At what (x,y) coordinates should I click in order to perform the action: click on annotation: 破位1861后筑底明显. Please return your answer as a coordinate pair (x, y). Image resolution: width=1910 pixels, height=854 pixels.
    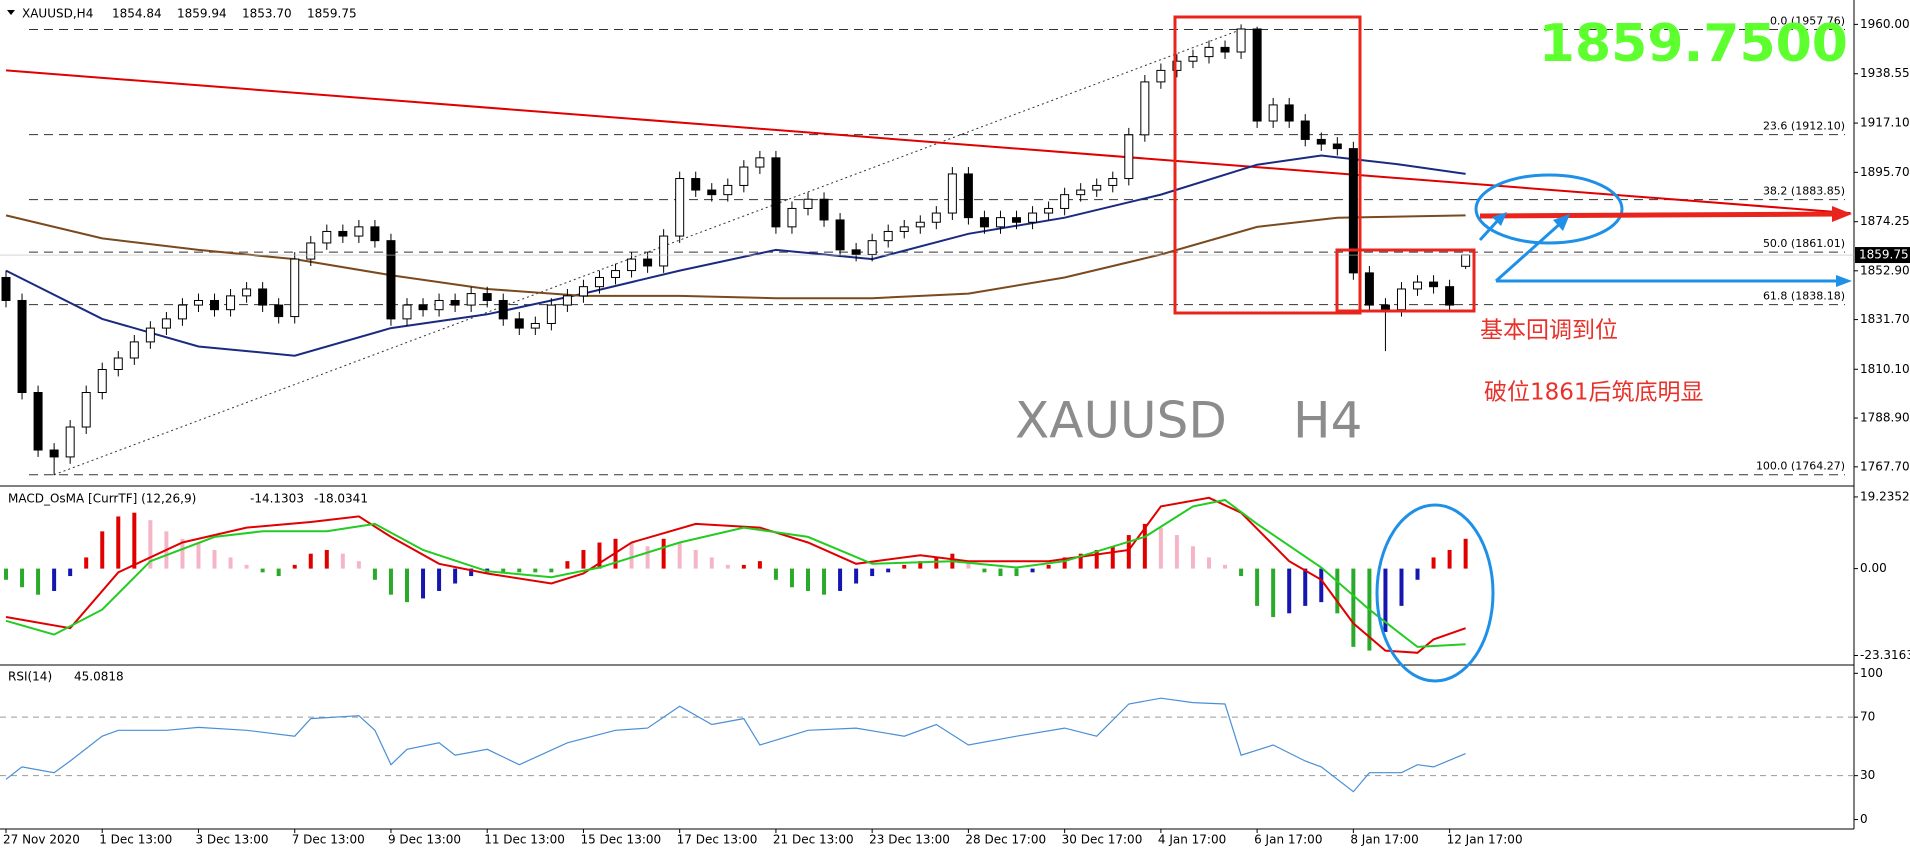
    Looking at the image, I should click on (1594, 393).